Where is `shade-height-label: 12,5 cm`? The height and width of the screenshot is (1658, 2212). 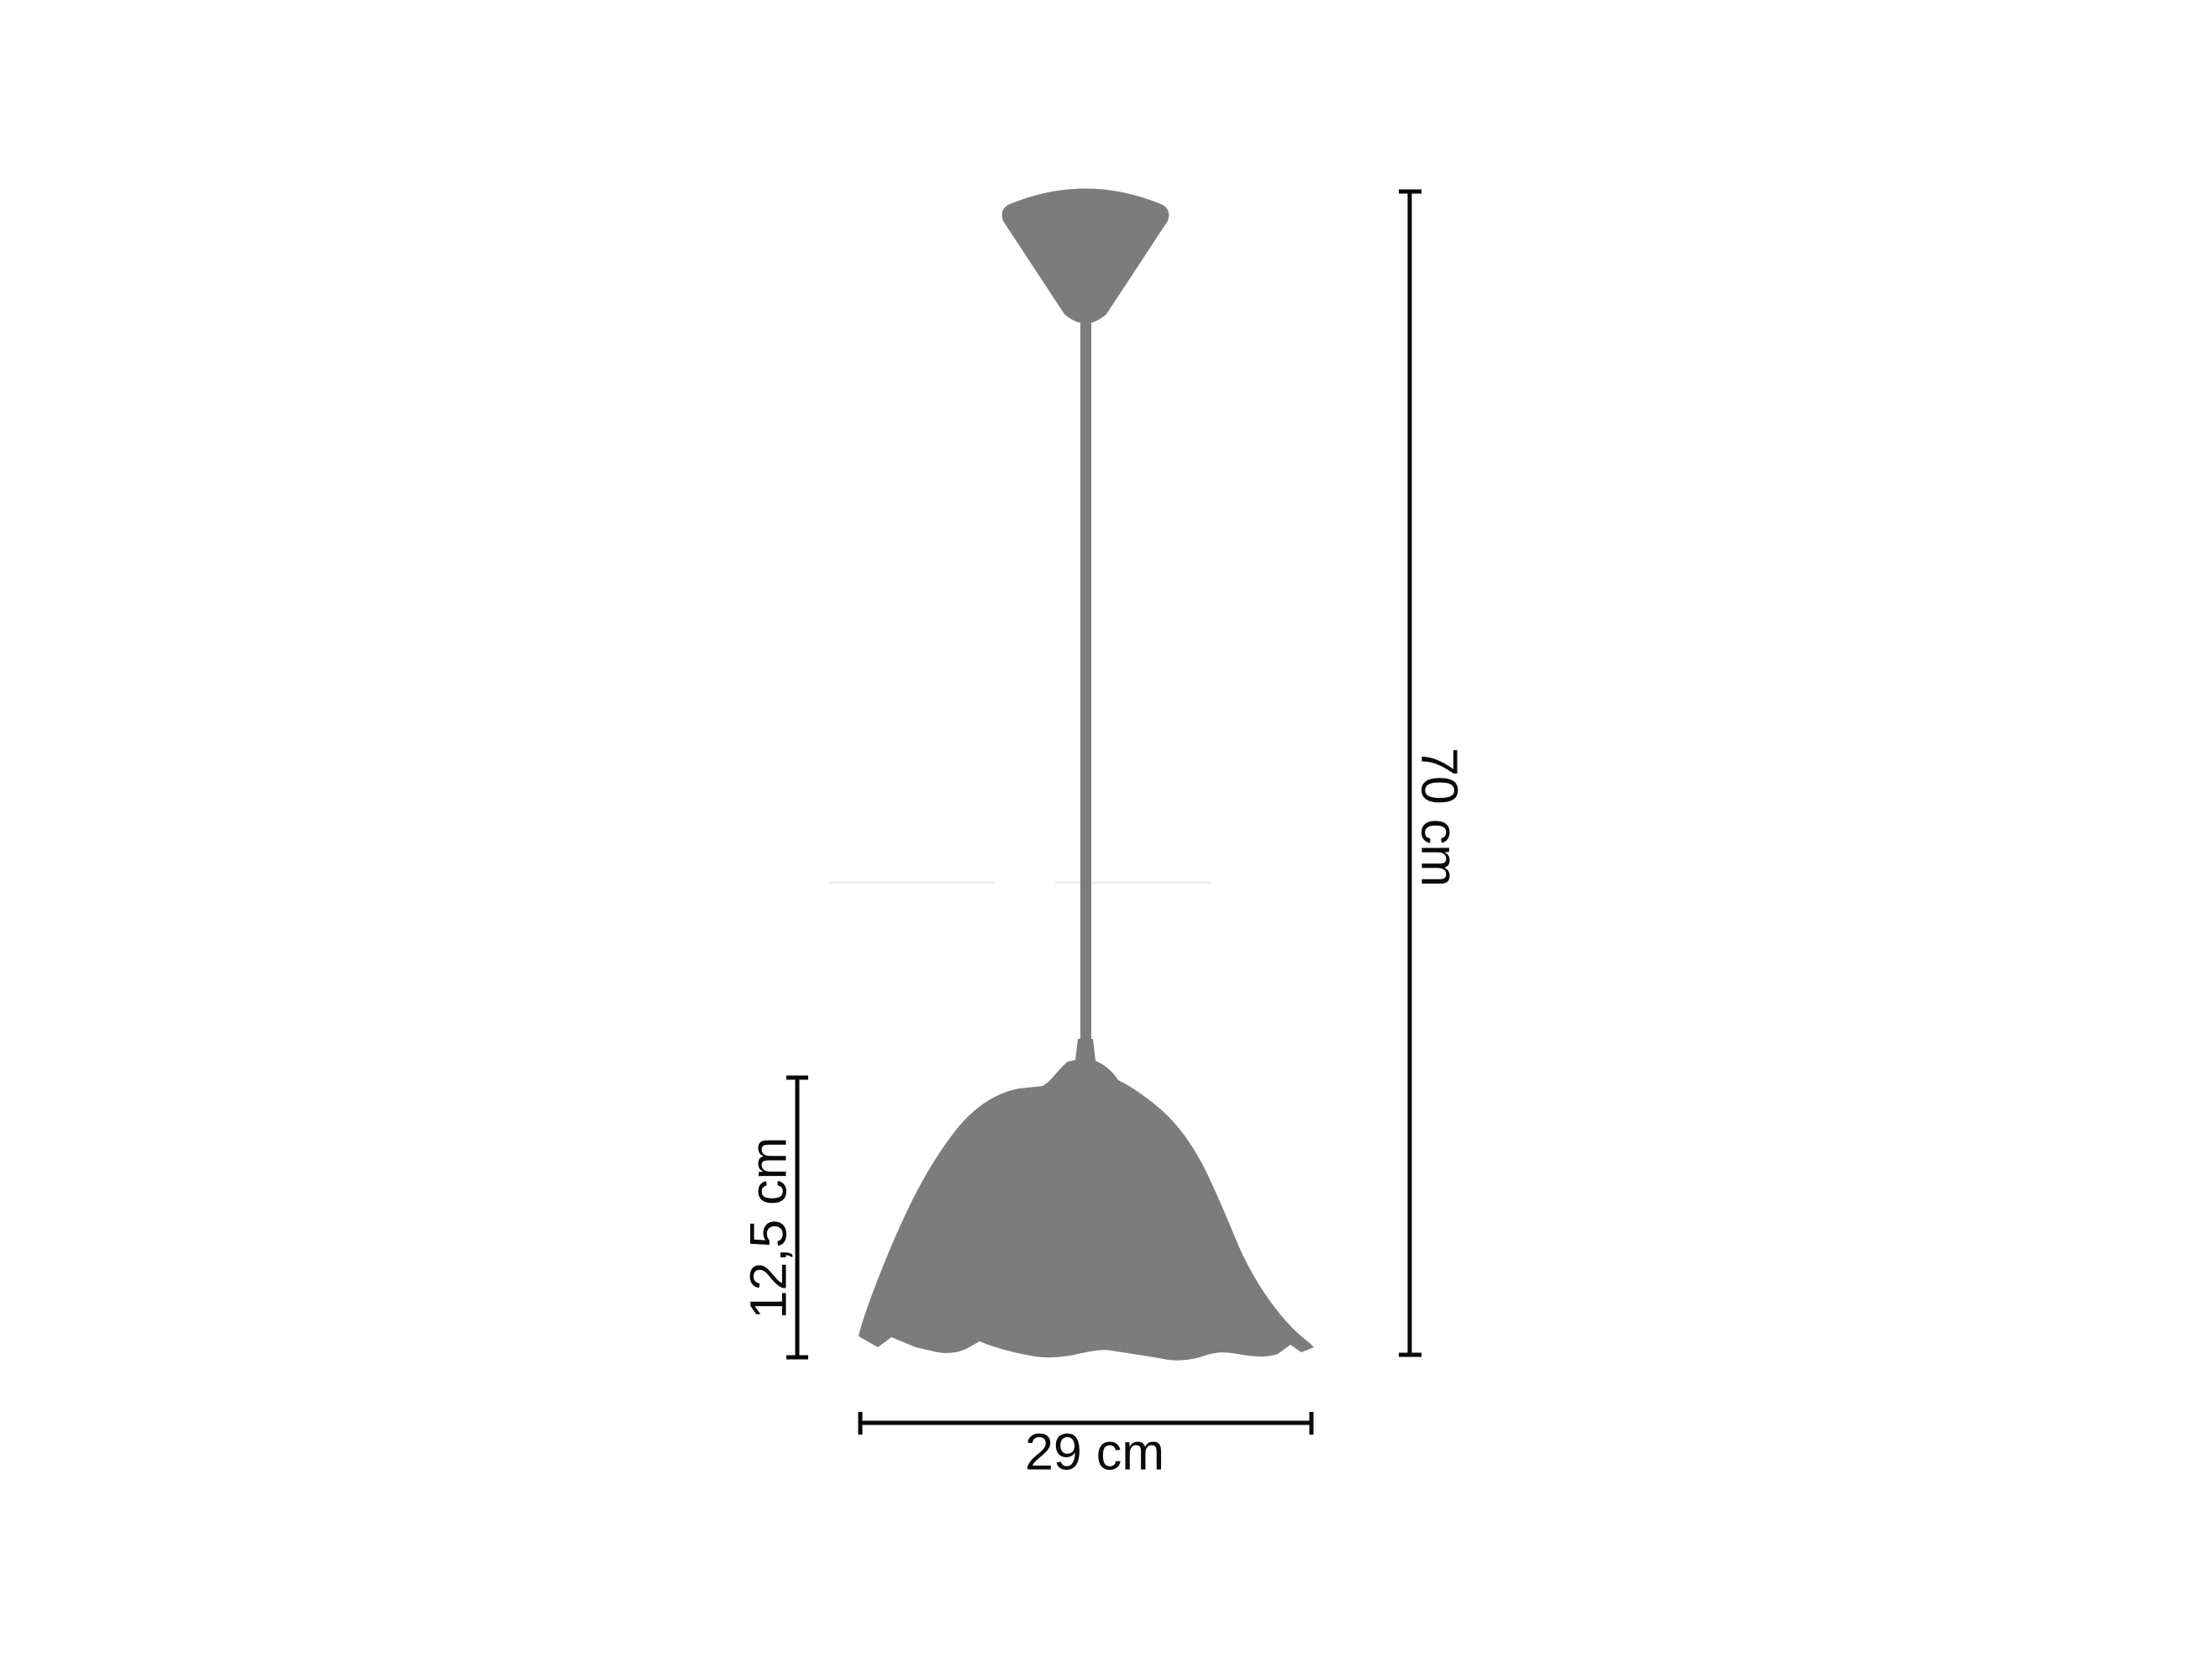 shade-height-label: 12,5 cm is located at coordinates (768, 1228).